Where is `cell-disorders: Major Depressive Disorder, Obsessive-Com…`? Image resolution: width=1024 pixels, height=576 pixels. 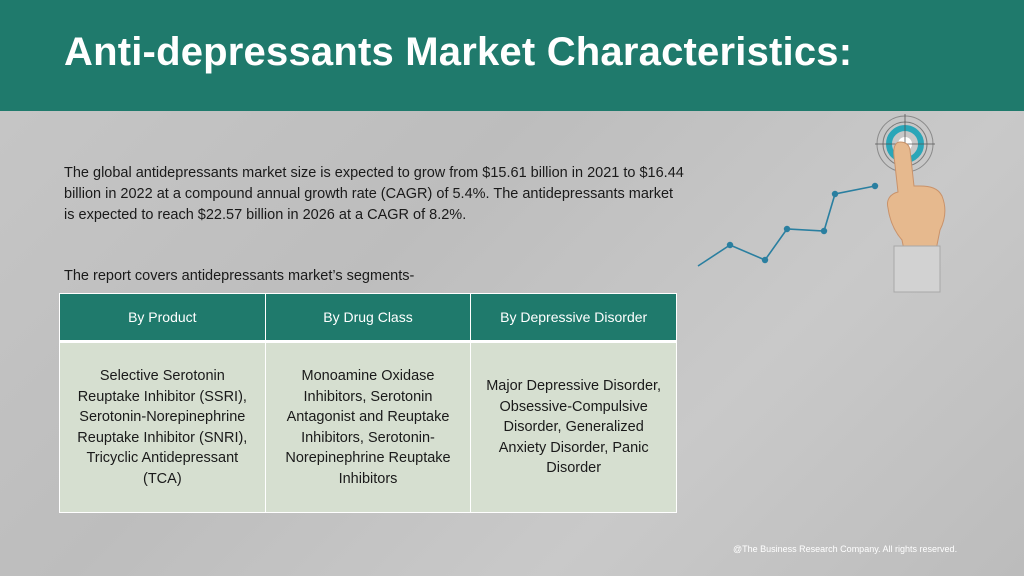 cell-disorders: Major Depressive Disorder, Obsessive-Com… is located at coordinates (573, 426).